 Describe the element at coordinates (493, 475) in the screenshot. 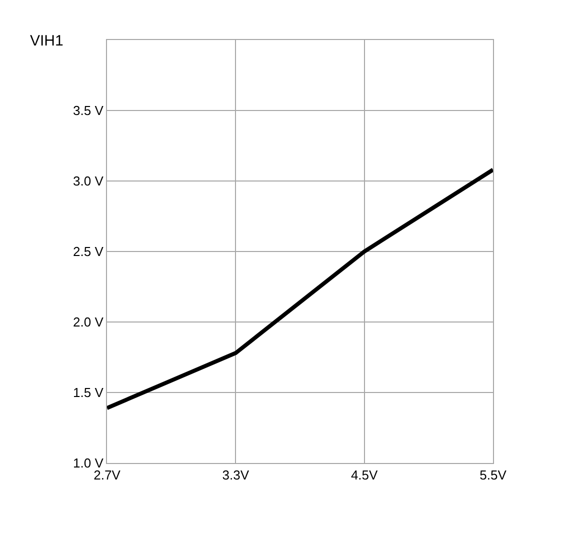

I see `x-tick-label: 5.5V` at that location.